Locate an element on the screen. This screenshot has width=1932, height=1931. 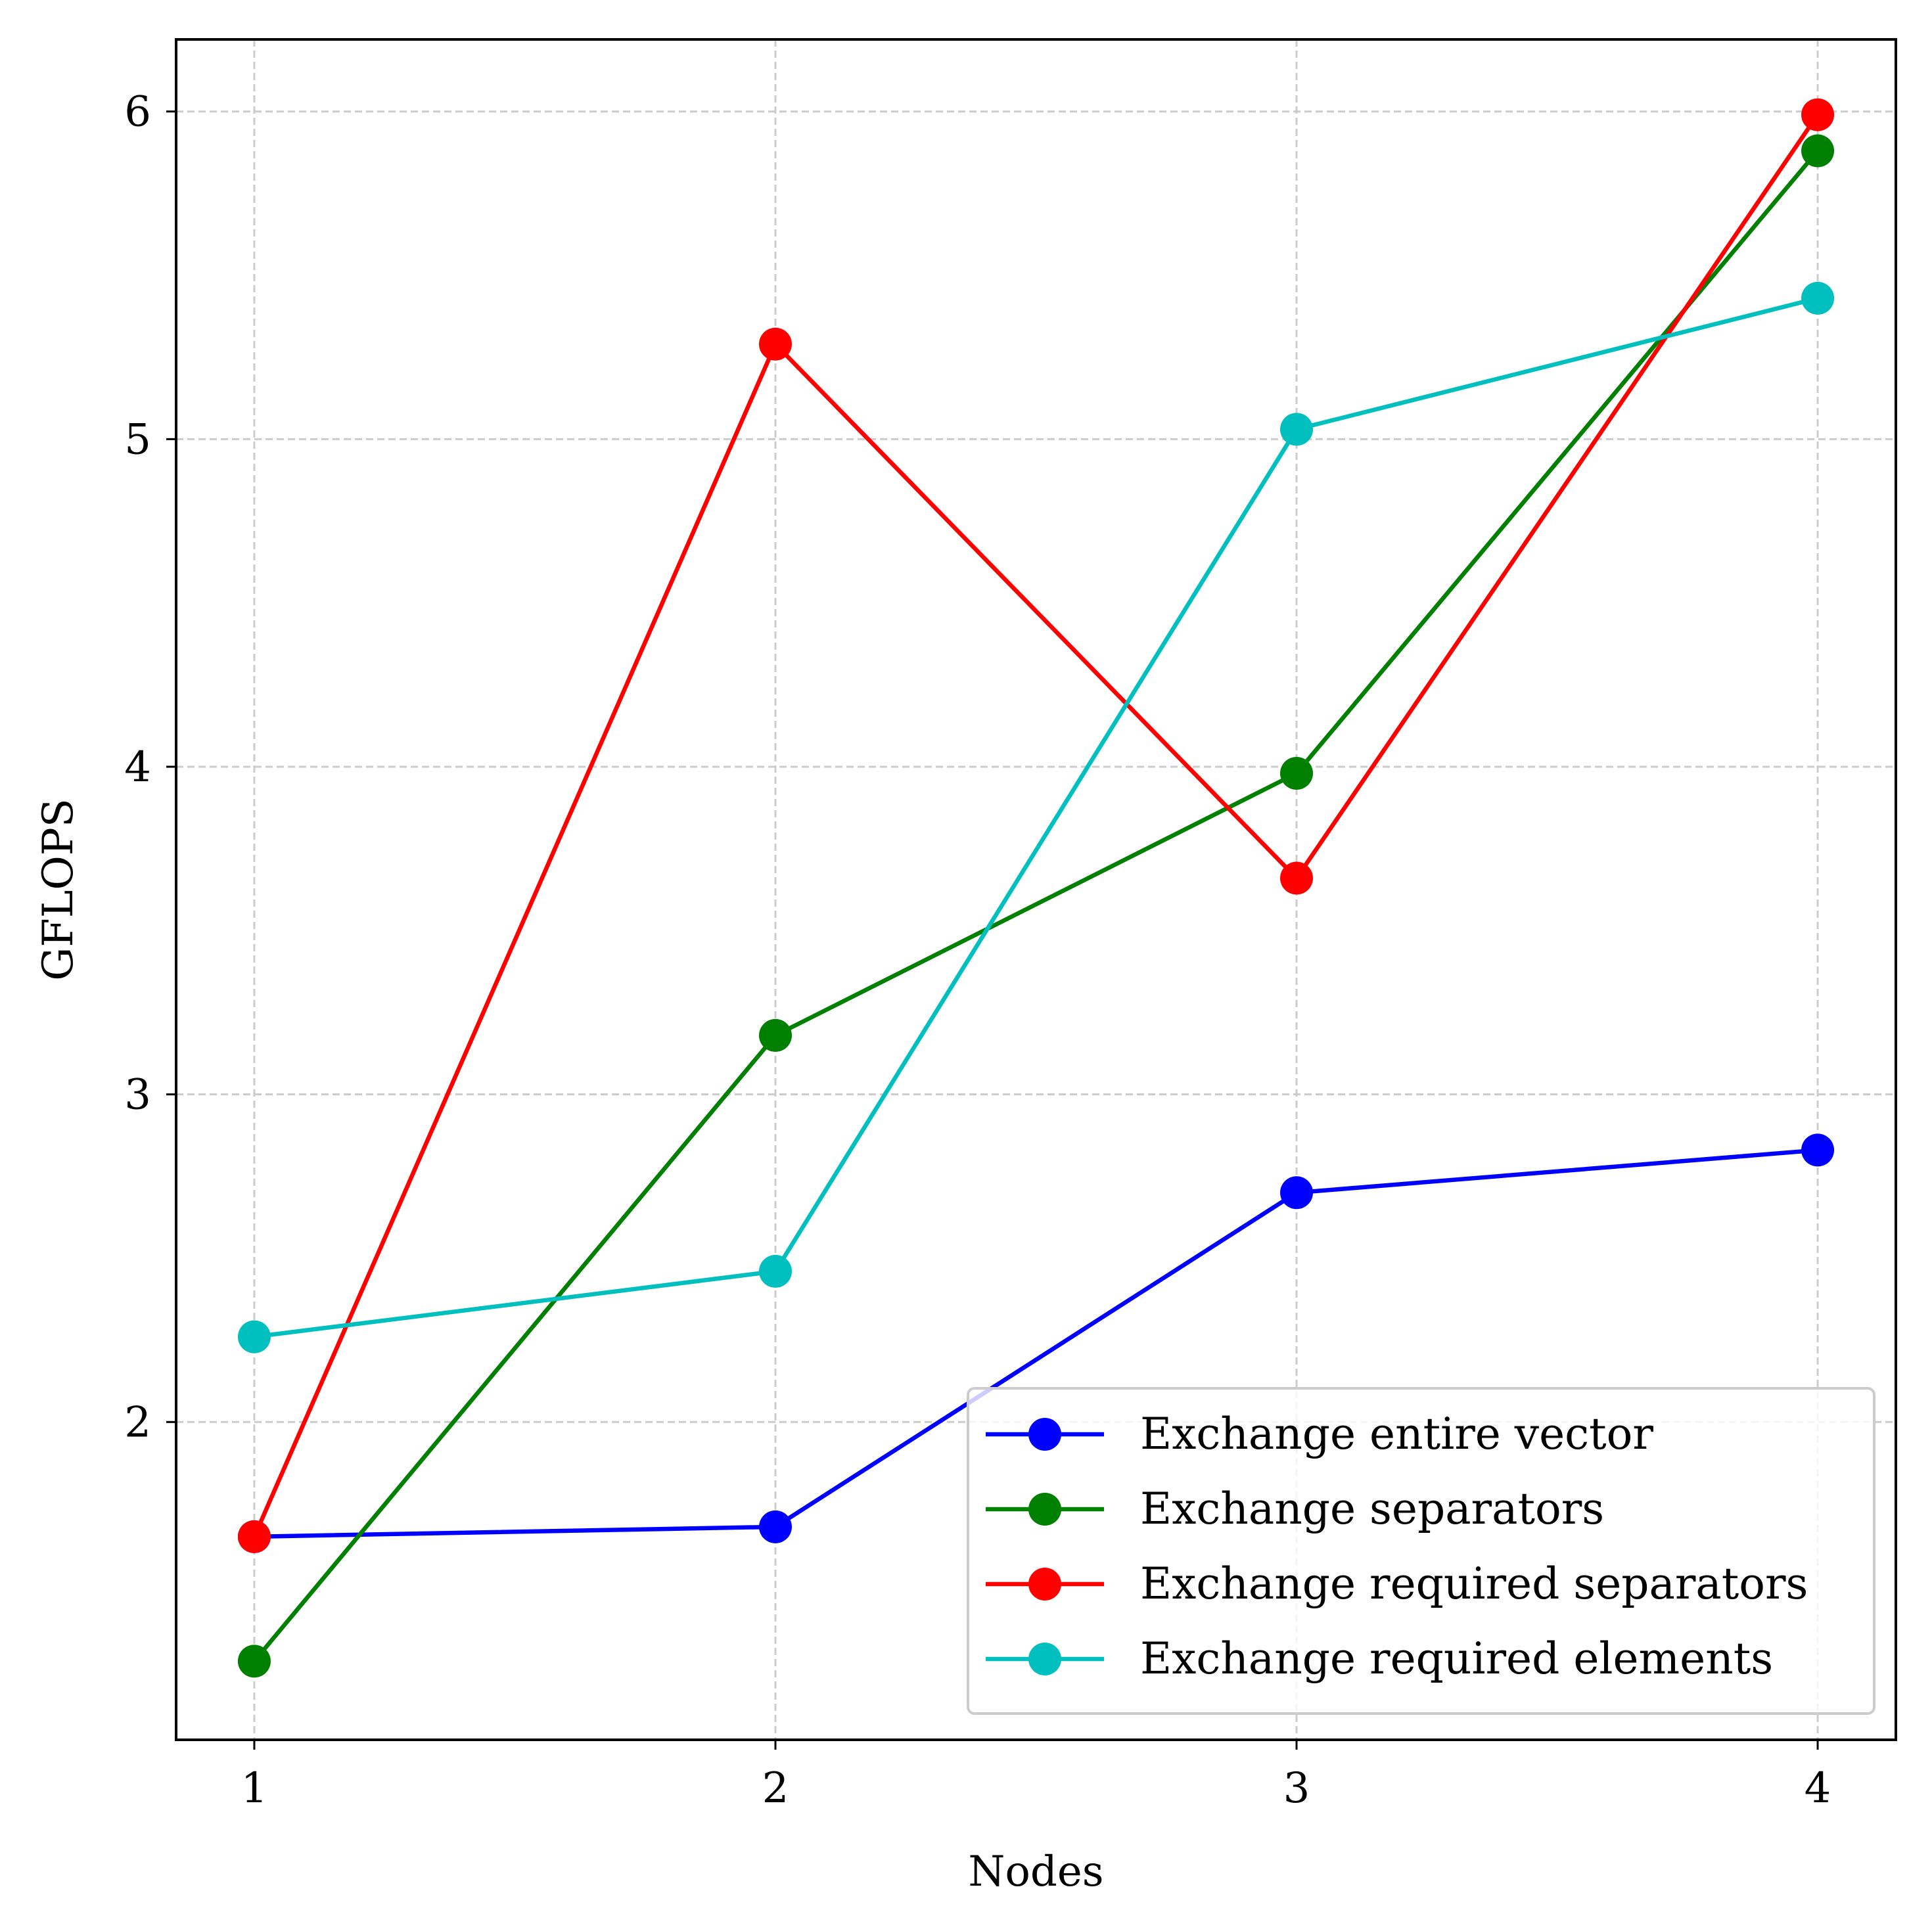
legend-box is located at coordinates (1421, 1551).